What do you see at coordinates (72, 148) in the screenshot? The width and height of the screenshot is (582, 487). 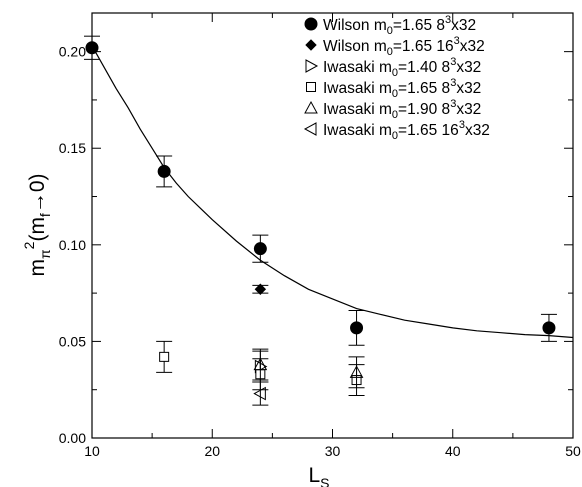 I see `y-tick-label: 0.15` at bounding box center [72, 148].